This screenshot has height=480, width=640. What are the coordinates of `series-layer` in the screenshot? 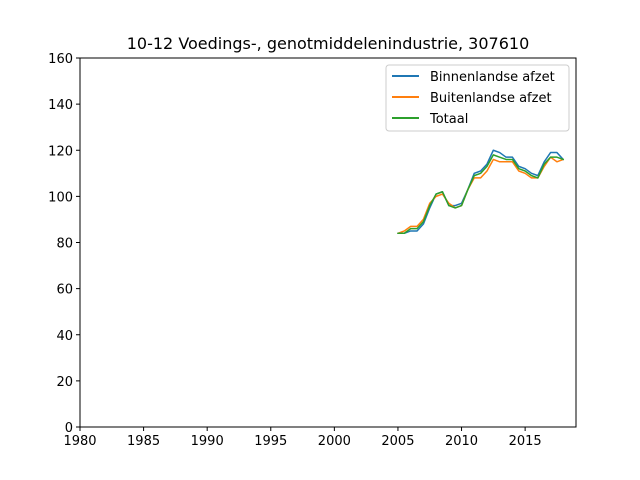 It's located at (481, 192).